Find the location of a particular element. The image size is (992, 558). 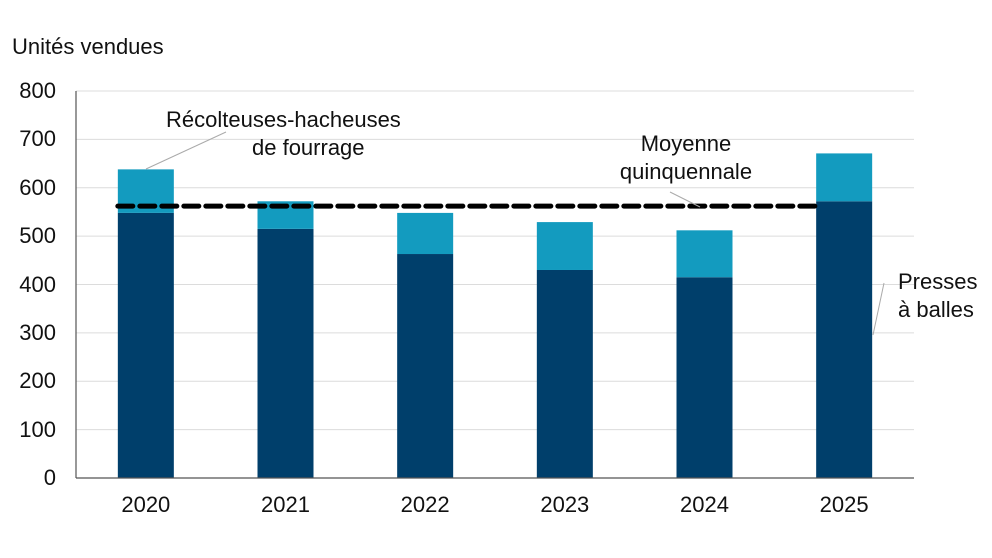

y-tick-label: 800 is located at coordinates (37, 90).